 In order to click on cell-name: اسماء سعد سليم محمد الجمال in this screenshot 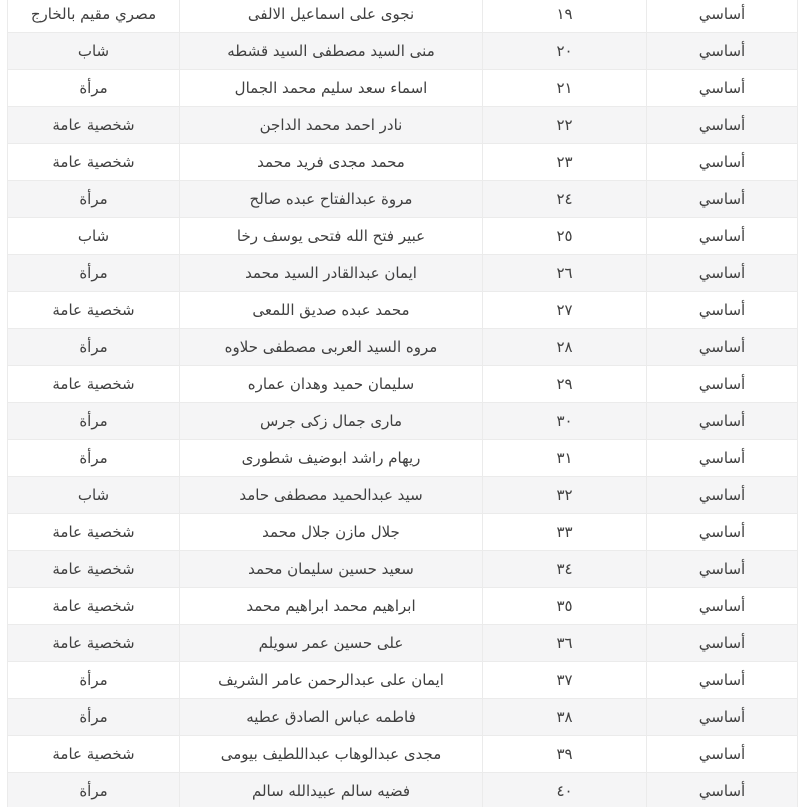, I will do `click(331, 88)`.